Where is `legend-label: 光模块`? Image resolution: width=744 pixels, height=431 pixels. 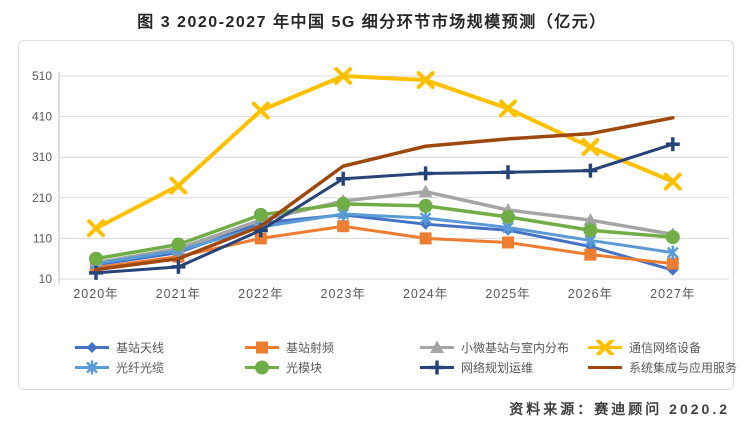 legend-label: 光模块 is located at coordinates (304, 368).